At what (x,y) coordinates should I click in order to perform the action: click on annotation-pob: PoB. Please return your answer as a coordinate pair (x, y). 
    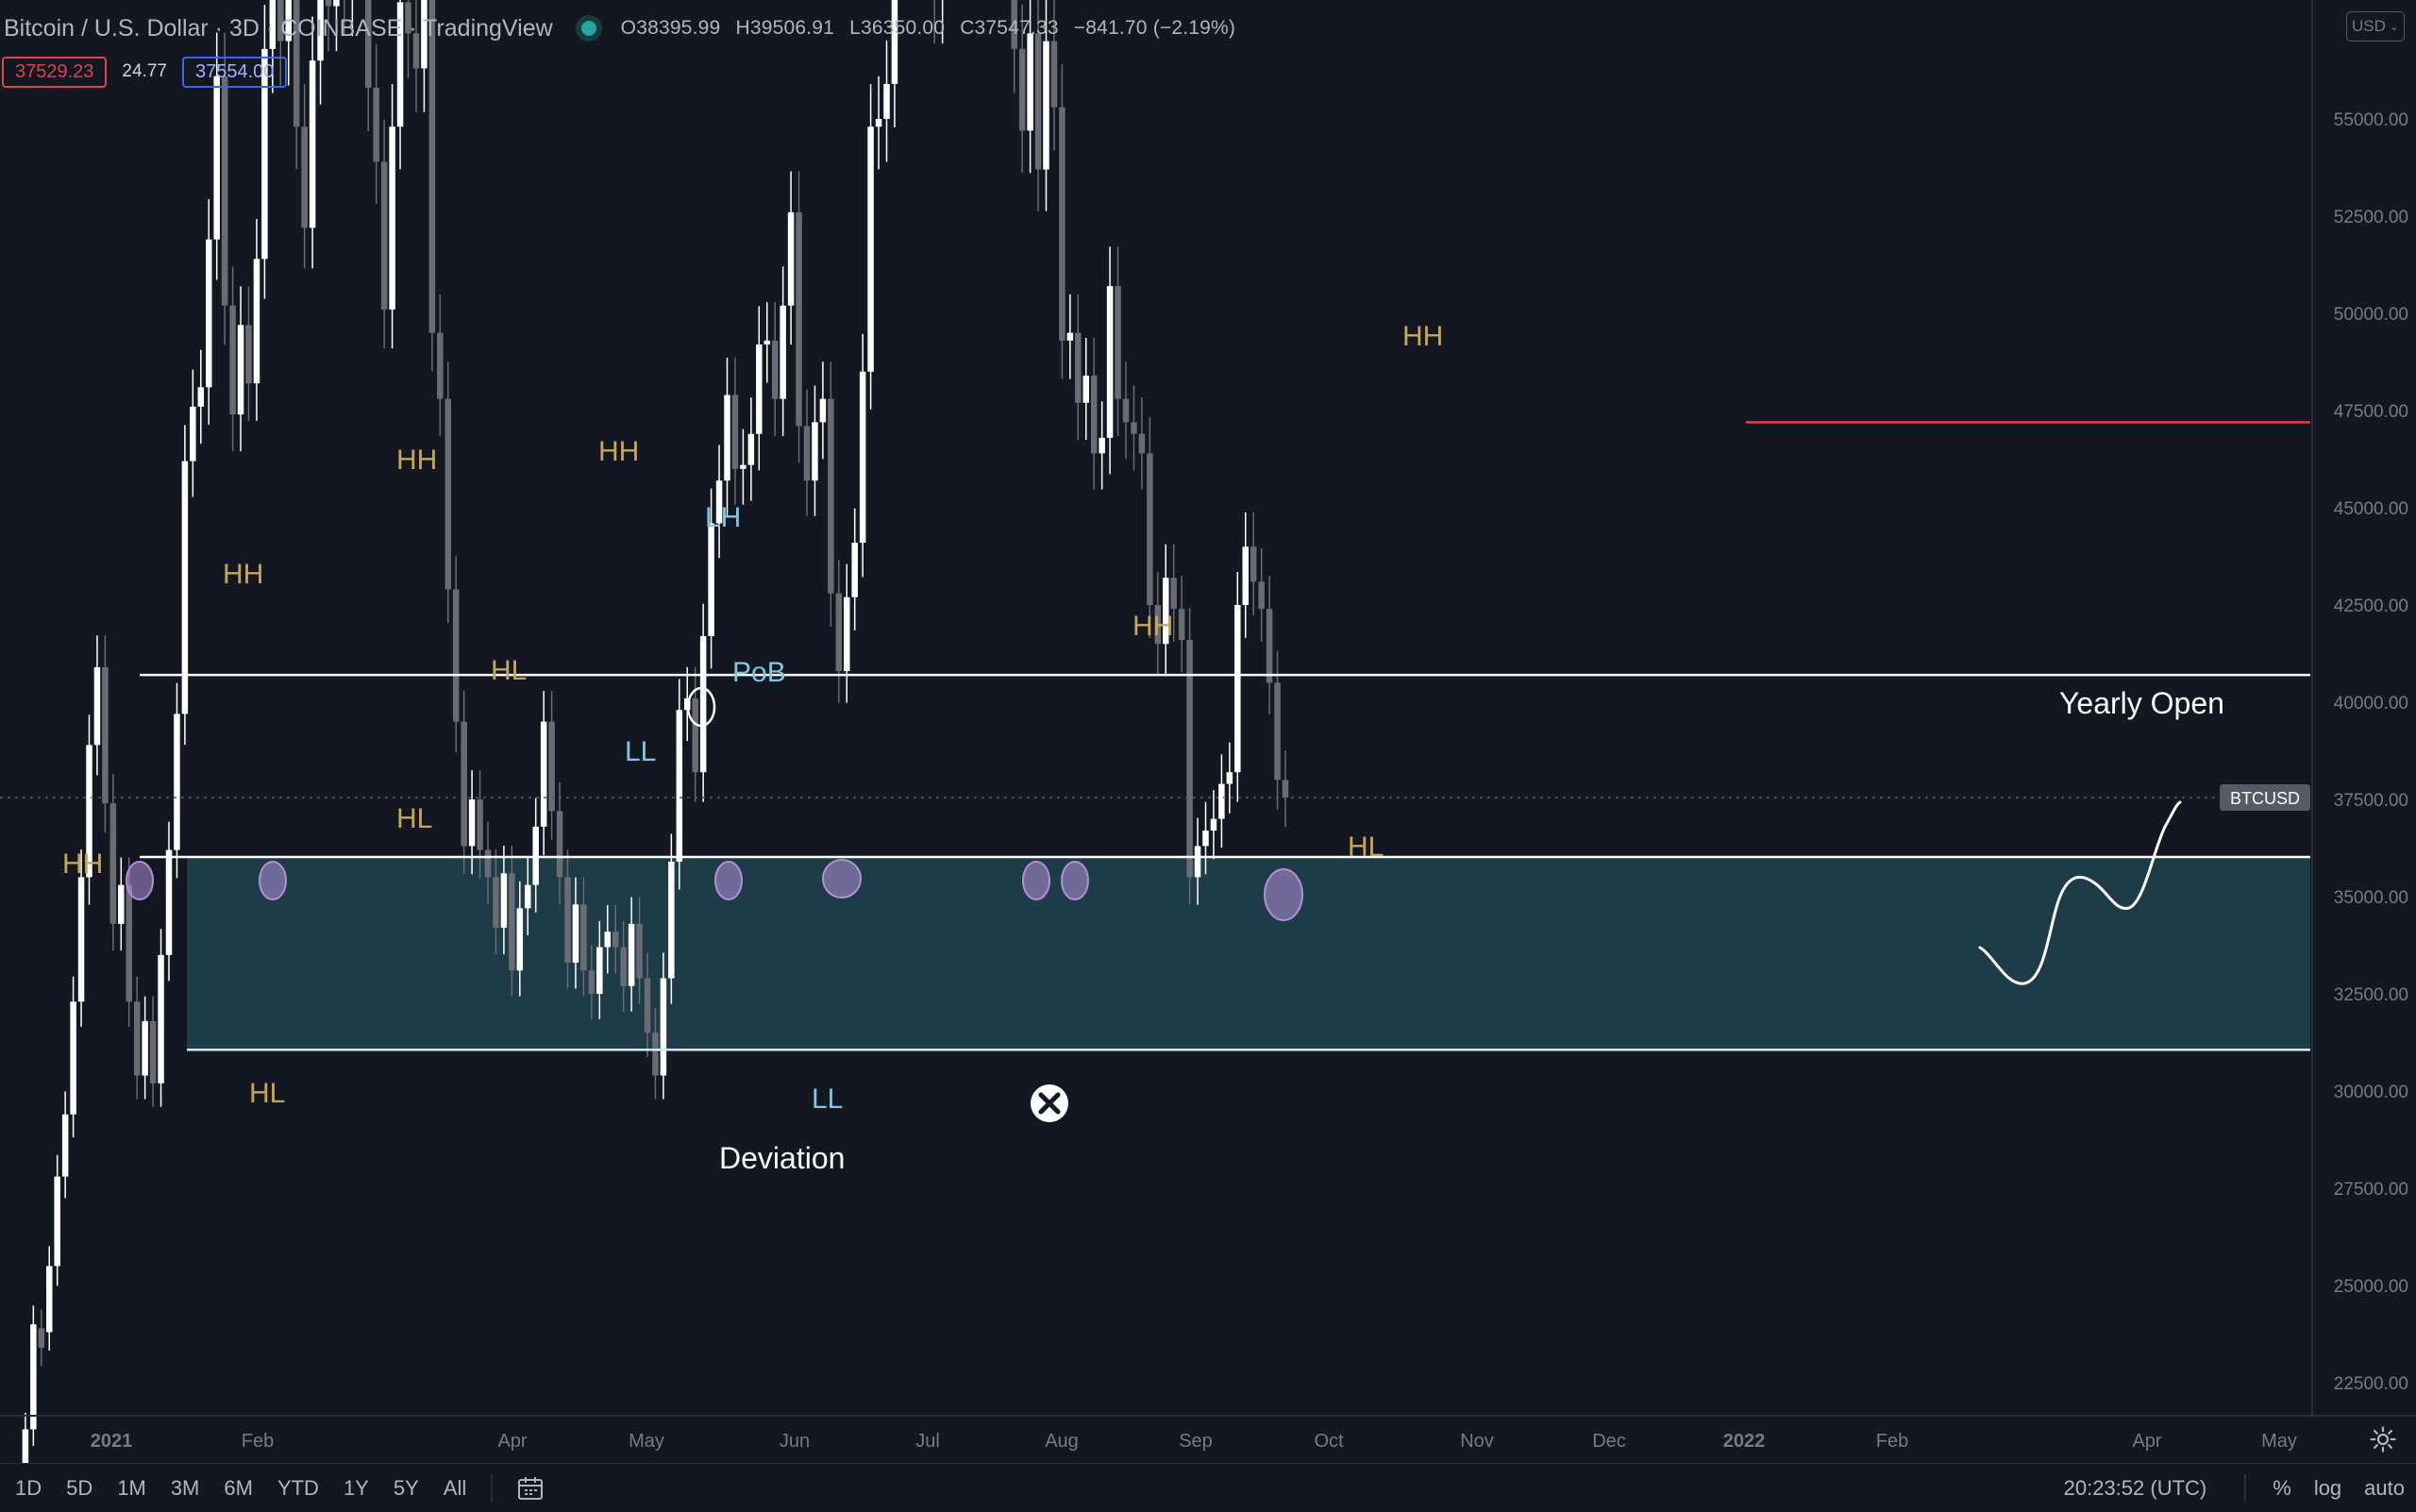
    Looking at the image, I should click on (759, 672).